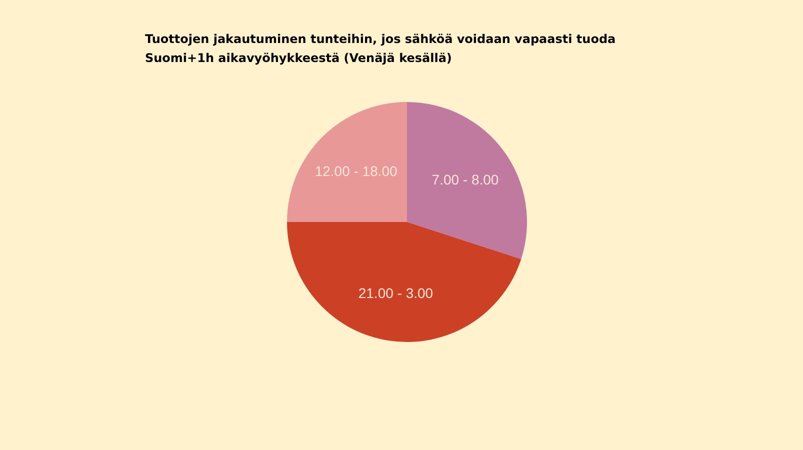 This screenshot has height=450, width=803. Describe the element at coordinates (381, 49) in the screenshot. I see `chart-title: Tuottojen jakautuminen tunteihin, jos sähköä voidaan vapaasti tuoda Suomi+1h aikavyöhykkeestä (Venäjä kesällä)` at that location.